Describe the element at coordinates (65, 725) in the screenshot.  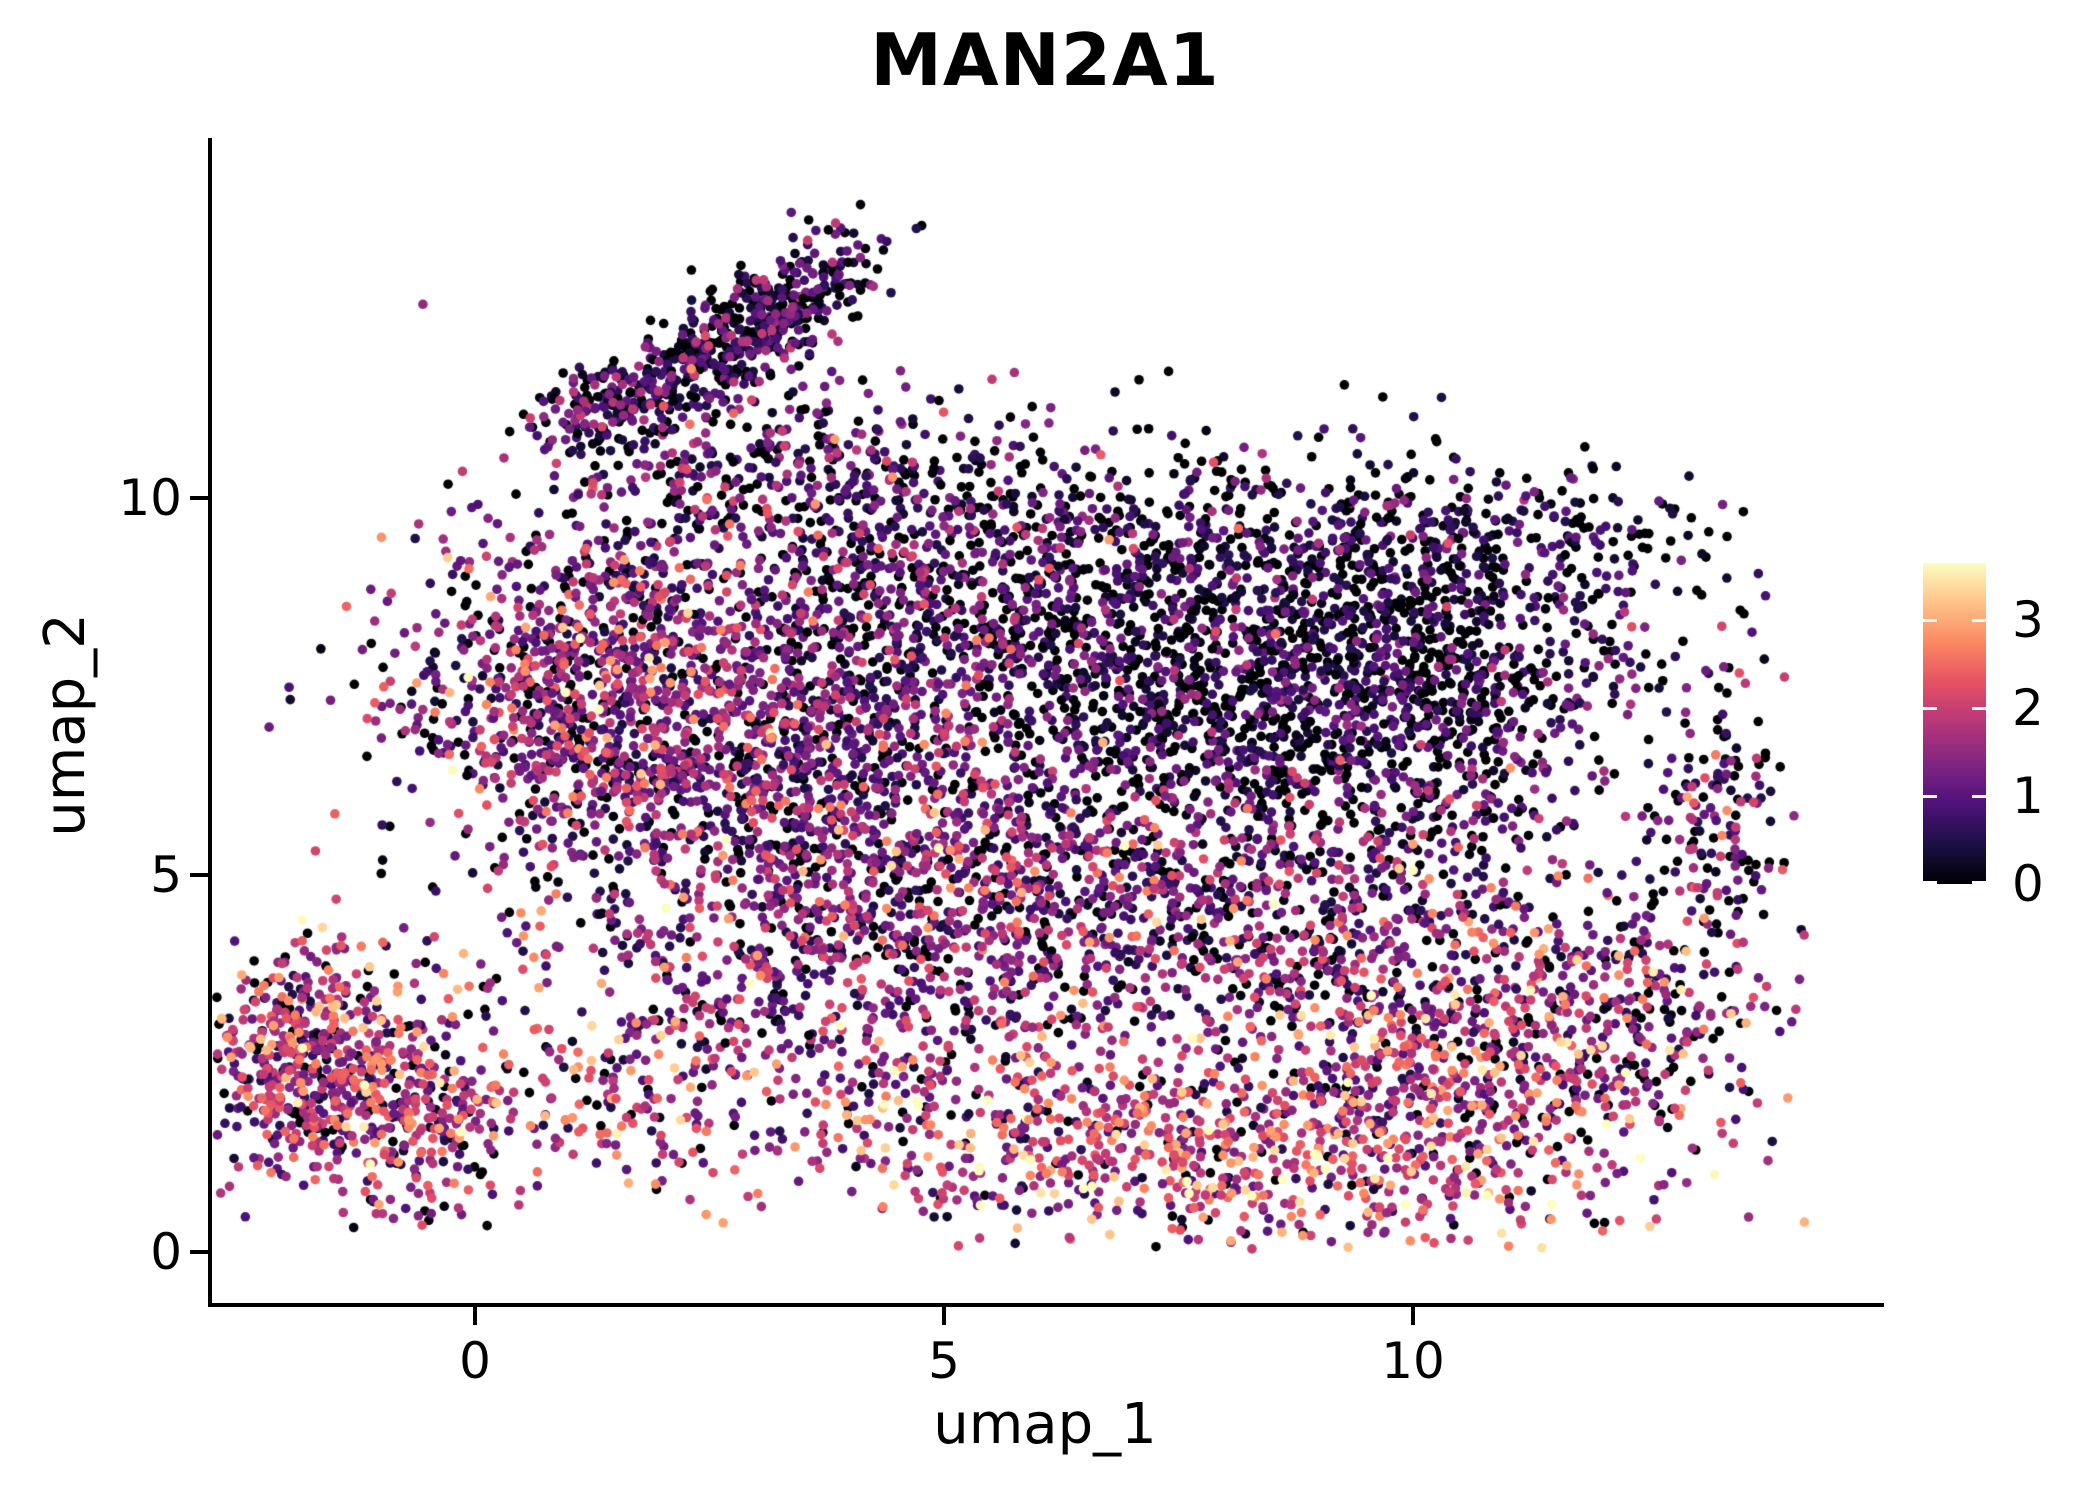
I see `y-axis-title: umap_2` at that location.